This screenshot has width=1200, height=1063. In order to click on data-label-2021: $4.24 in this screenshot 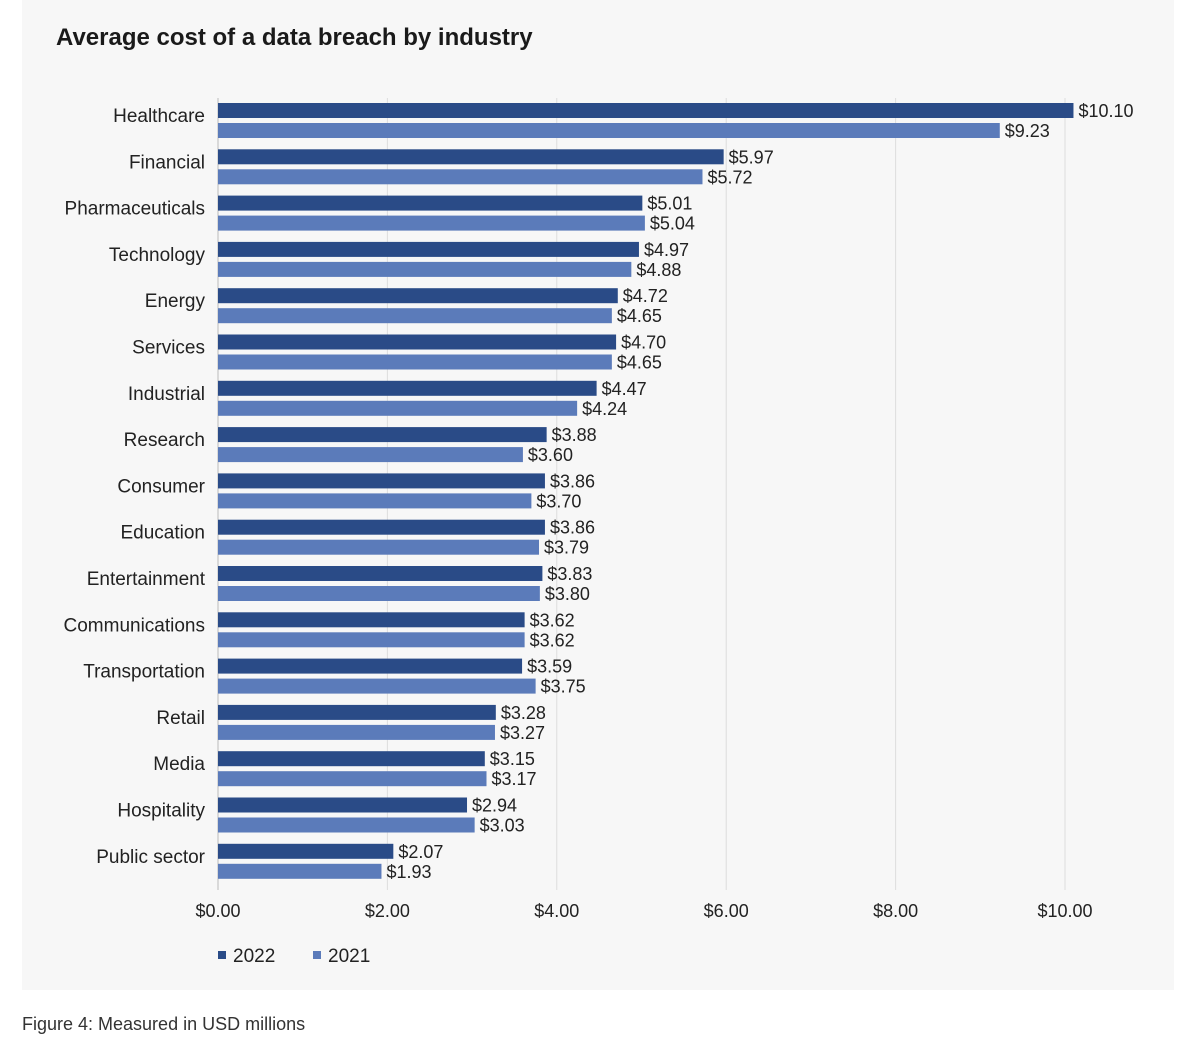, I will do `click(604, 409)`.